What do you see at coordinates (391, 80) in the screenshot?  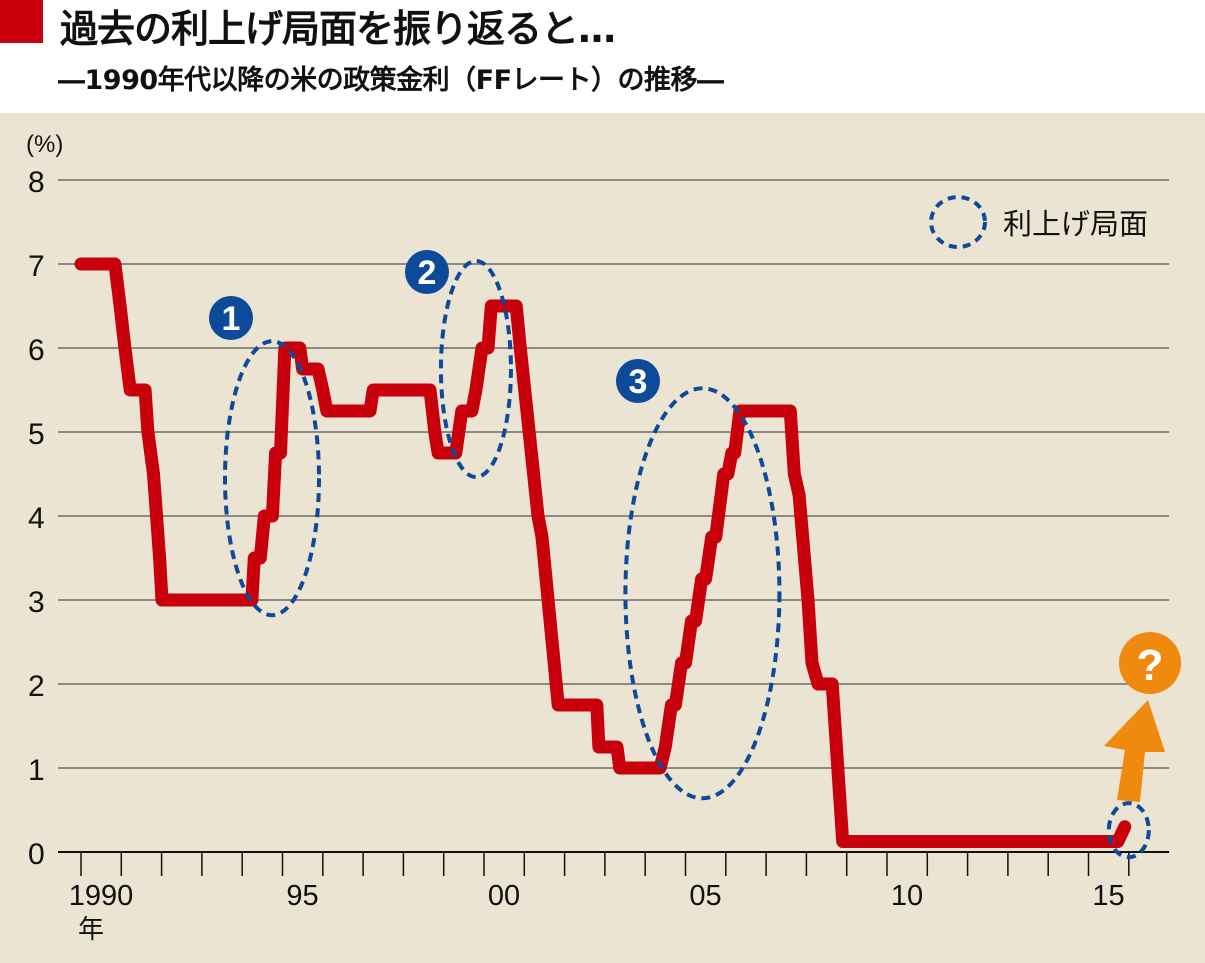 I see `chart-subtitle: ―1990年代以降の米の政策金利（FFレート）の推移―` at bounding box center [391, 80].